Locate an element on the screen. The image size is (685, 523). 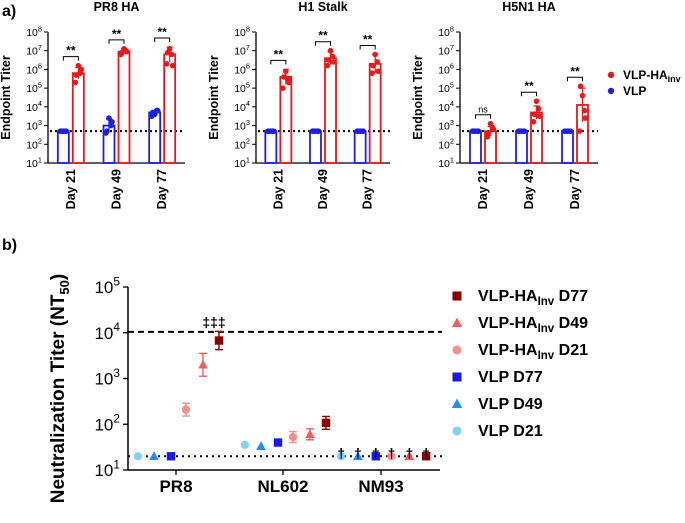
x-tick-label: NL602 is located at coordinates (282, 486).